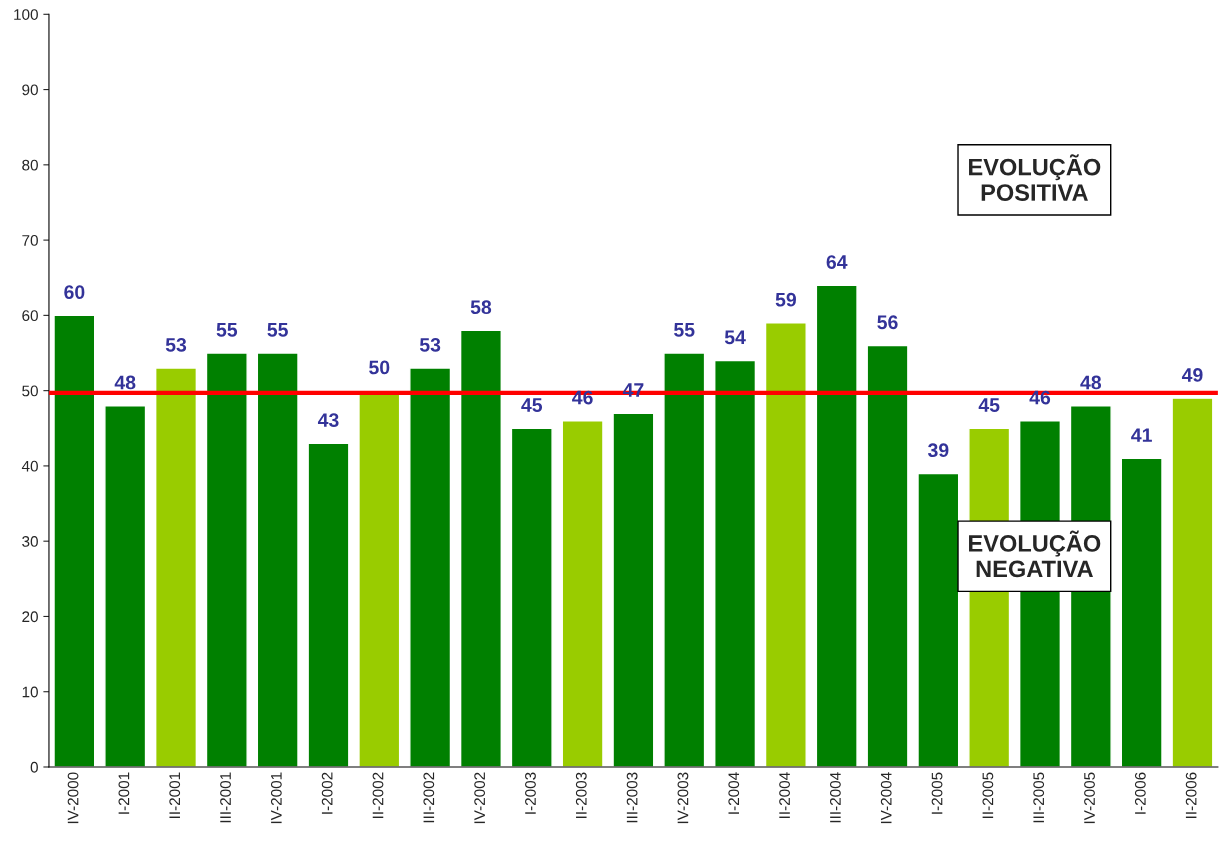 Image resolution: width=1224 pixels, height=841 pixels. I want to click on y-tick-label: 10, so click(30, 692).